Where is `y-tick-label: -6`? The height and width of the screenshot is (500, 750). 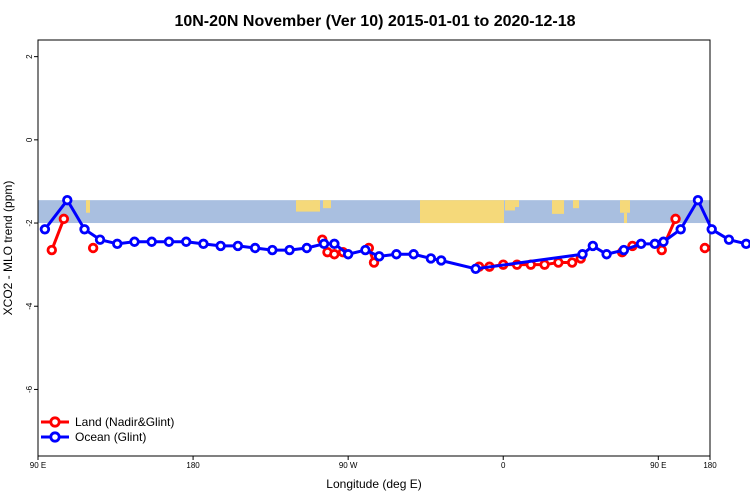 y-tick-label: -6 is located at coordinates (29, 389).